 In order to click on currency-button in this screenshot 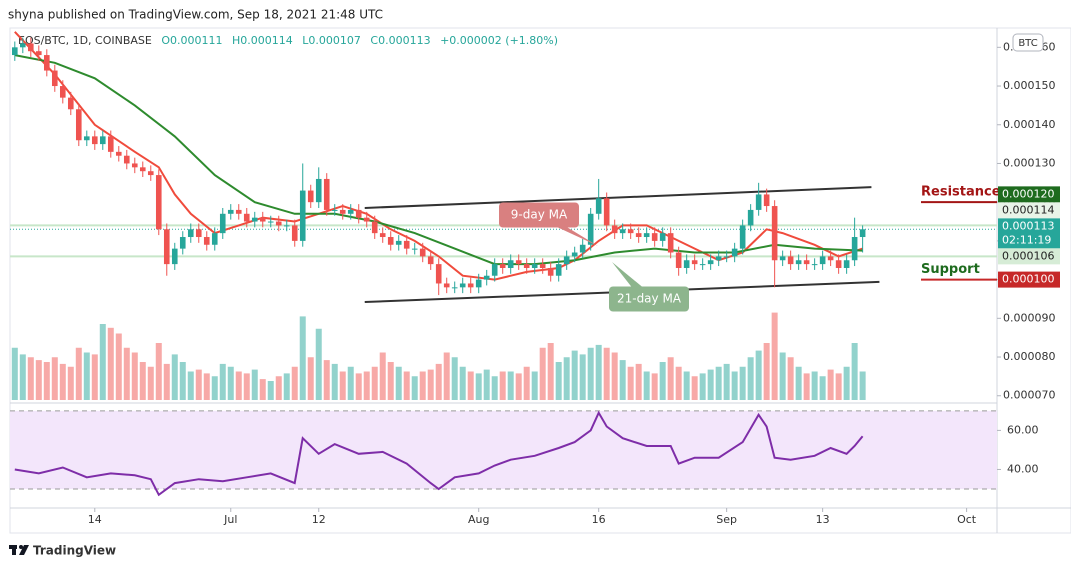, I will do `click(1028, 42)`.